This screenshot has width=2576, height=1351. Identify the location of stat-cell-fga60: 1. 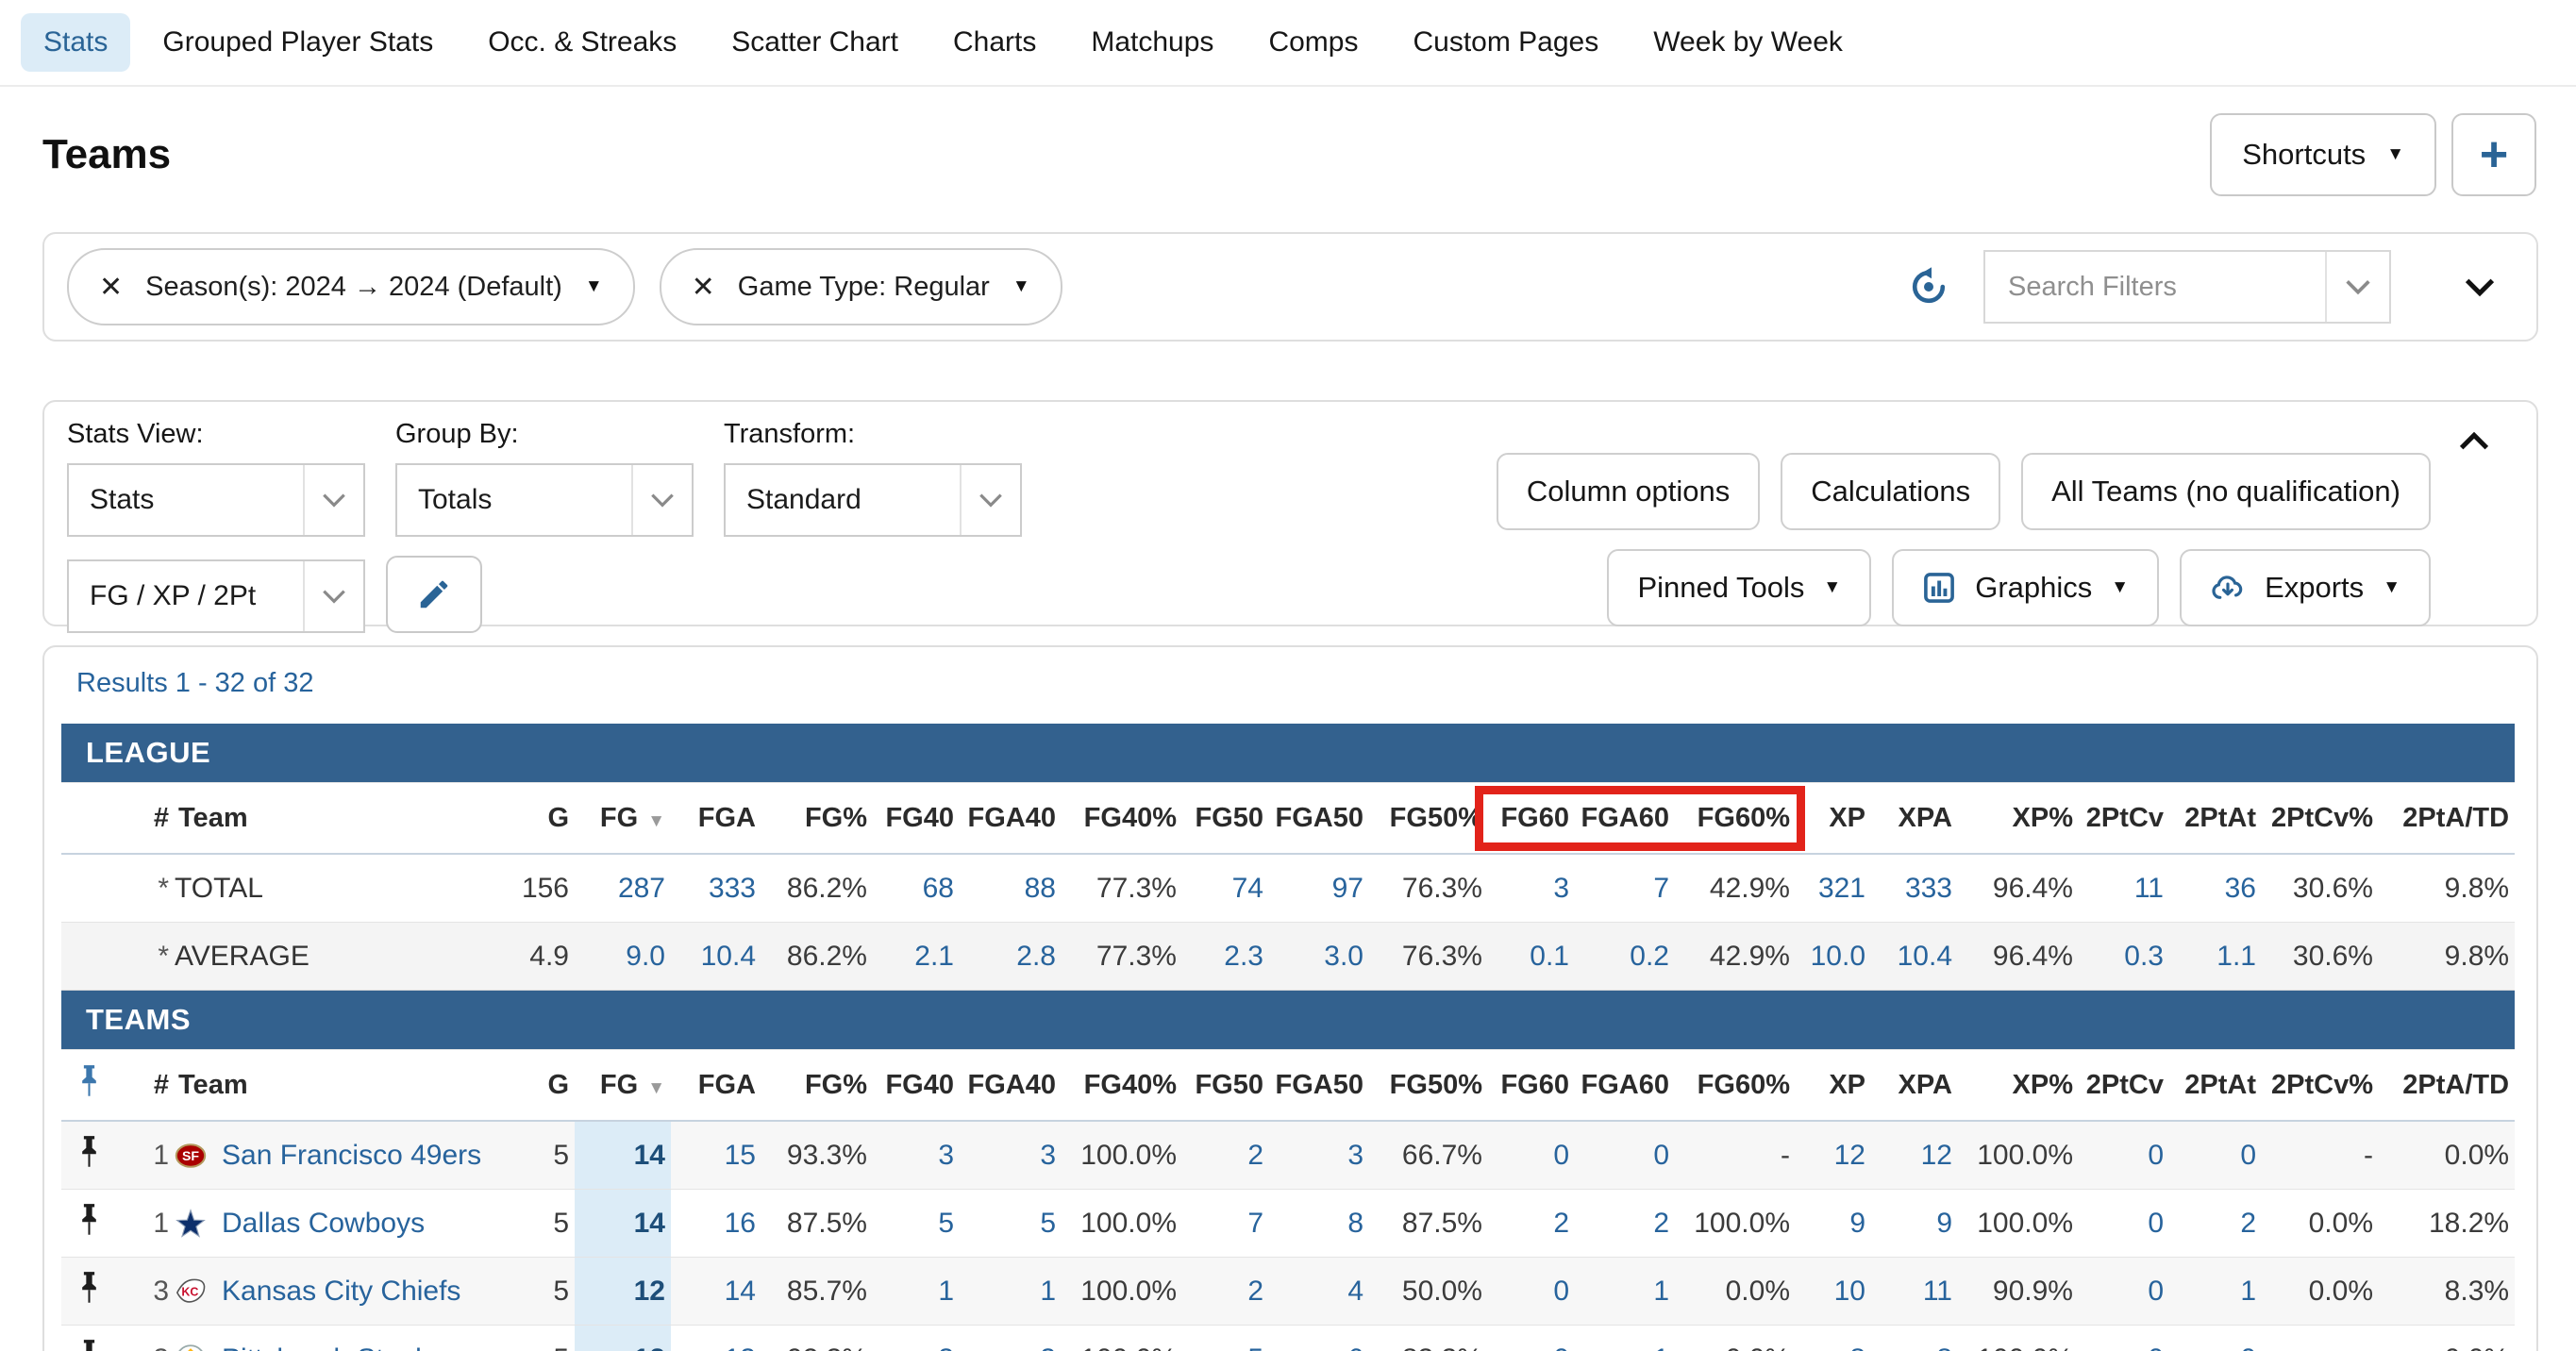
(1625, 1292).